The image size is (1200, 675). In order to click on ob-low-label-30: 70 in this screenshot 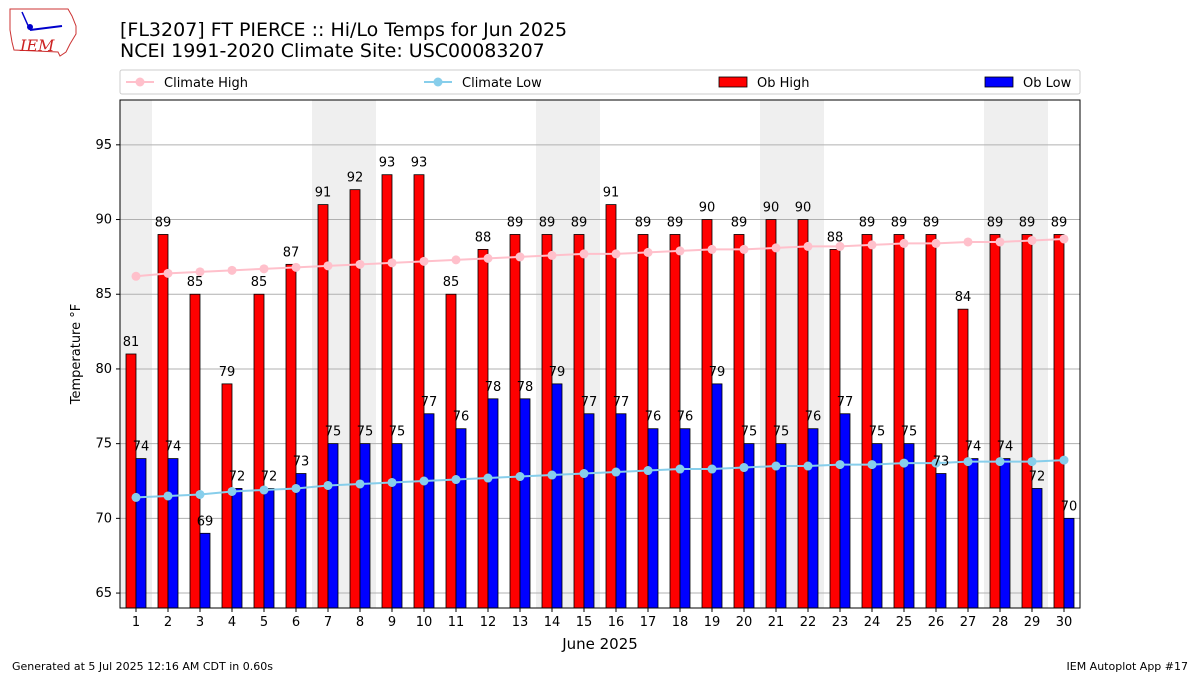, I will do `click(1069, 506)`.